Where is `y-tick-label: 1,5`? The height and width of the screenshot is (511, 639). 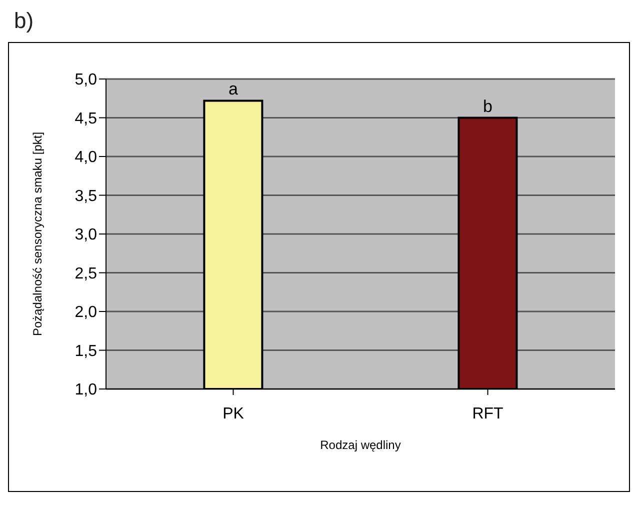
y-tick-label: 1,5 is located at coordinates (86, 351).